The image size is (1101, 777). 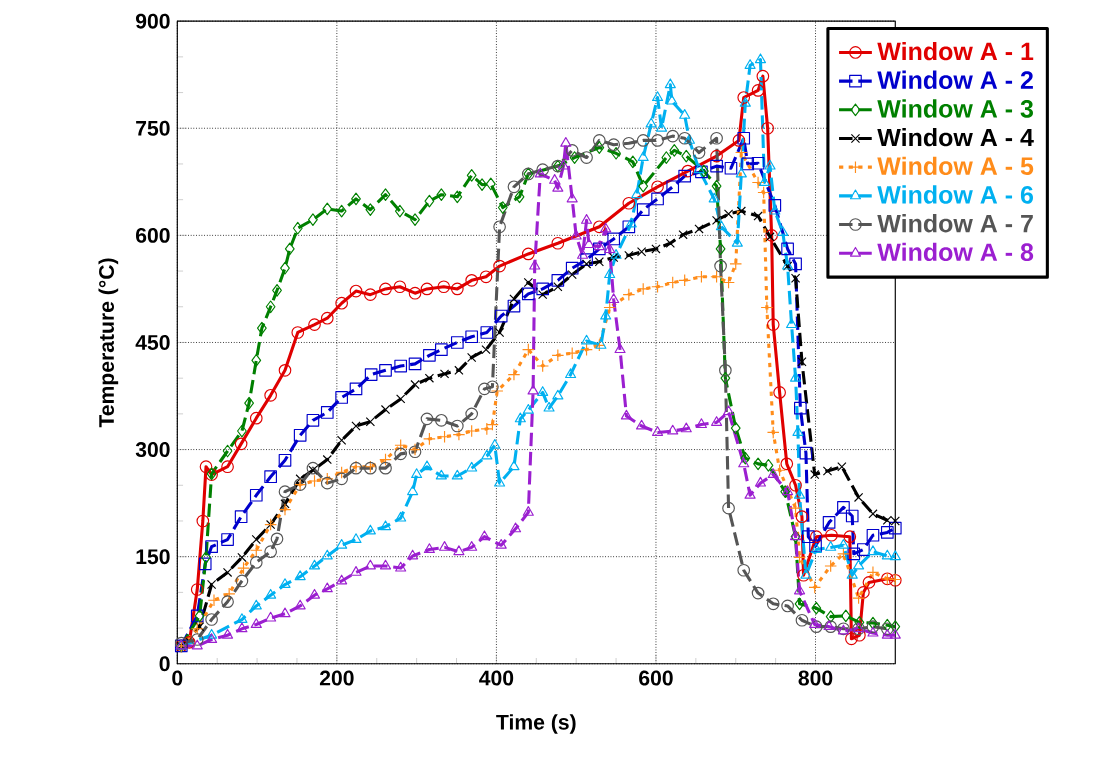 What do you see at coordinates (336, 678) in the screenshot?
I see `x-tick-label: 200` at bounding box center [336, 678].